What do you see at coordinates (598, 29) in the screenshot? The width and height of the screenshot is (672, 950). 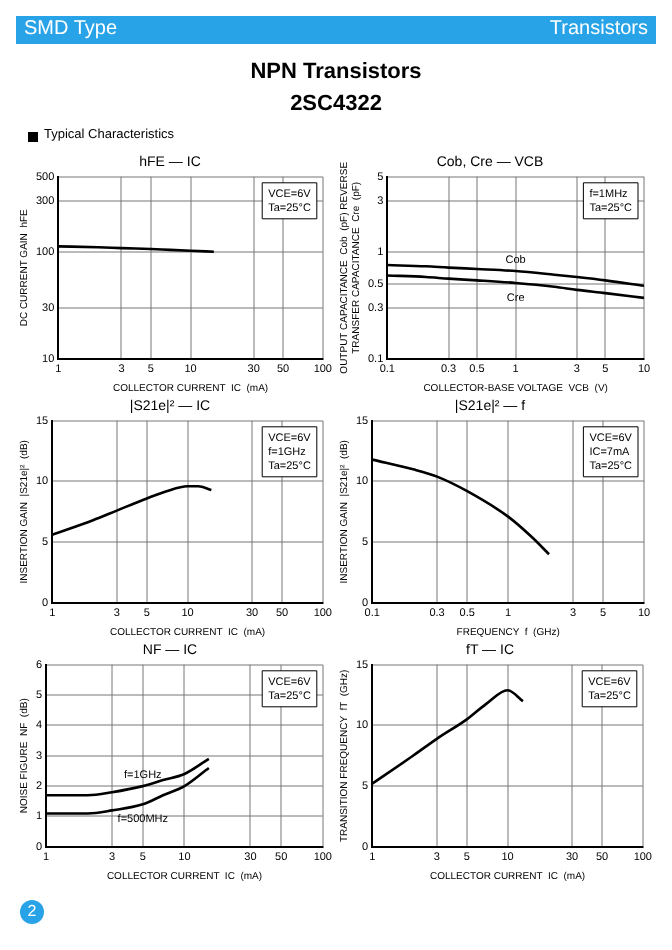 I see `text: Transistors` at bounding box center [598, 29].